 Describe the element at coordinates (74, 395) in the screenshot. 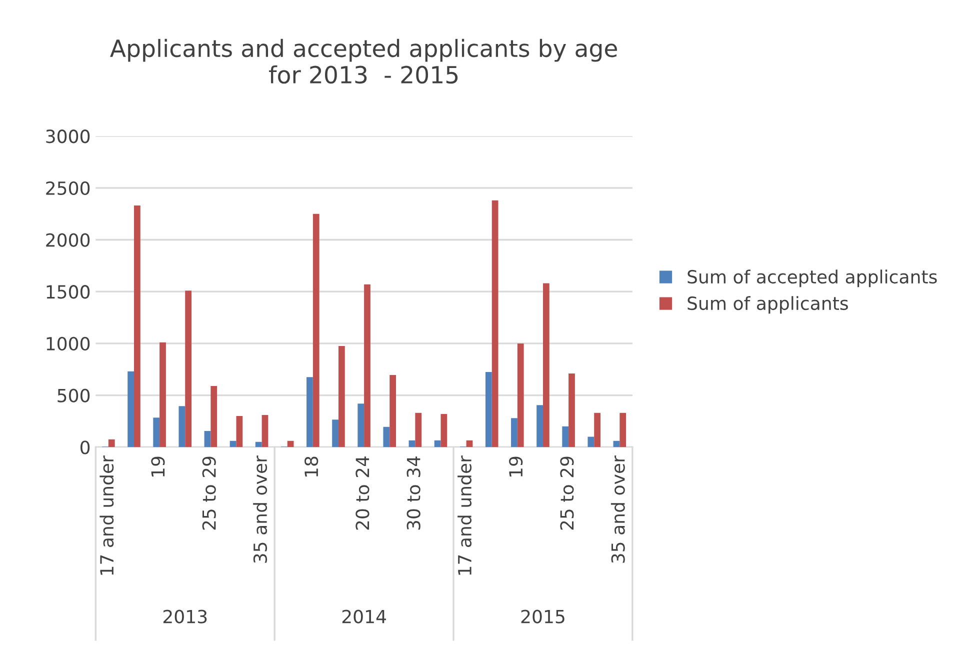

I see `y-tick-label: 500` at that location.